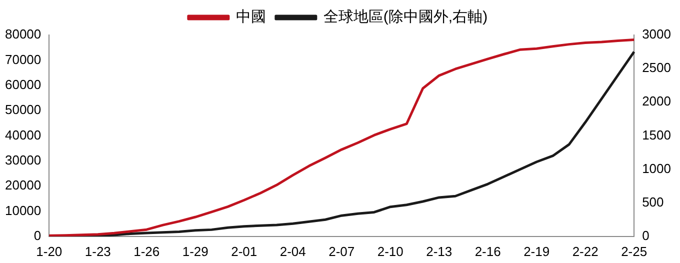  Describe the element at coordinates (653, 202) in the screenshot. I see `y2-tick-label: 500` at that location.